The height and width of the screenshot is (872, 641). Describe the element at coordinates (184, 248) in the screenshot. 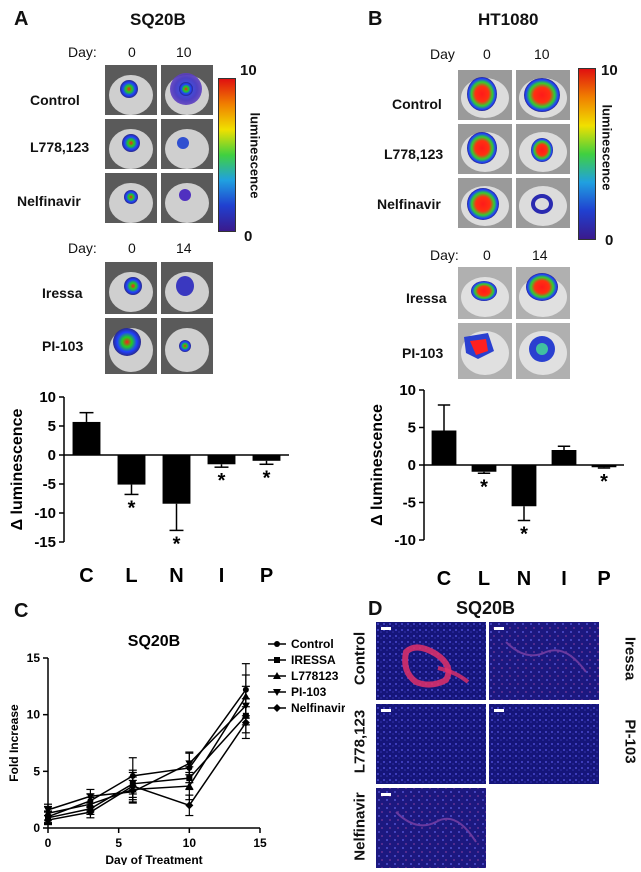

I see `panel-a-day-14: 14` at that location.